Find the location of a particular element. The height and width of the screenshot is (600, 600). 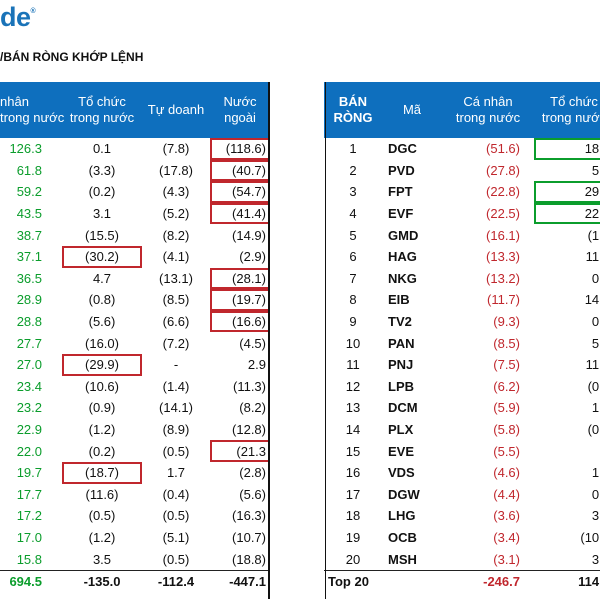

cell-rank: 15 is located at coordinates (353, 451).